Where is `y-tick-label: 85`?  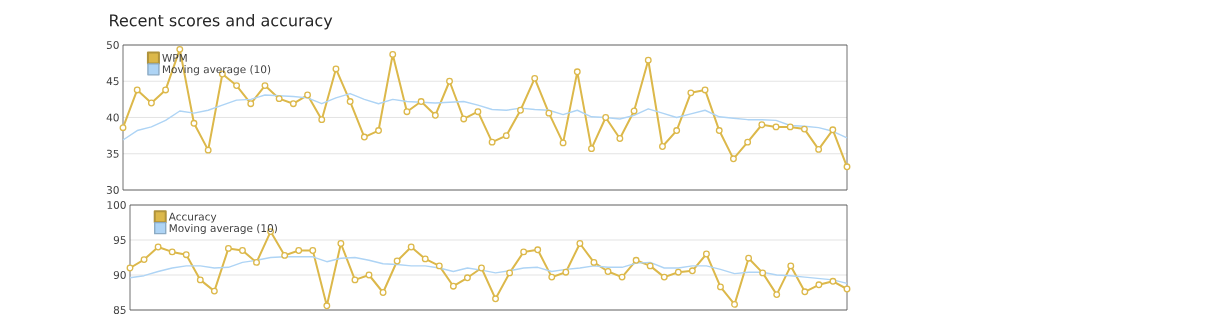
y-tick-label: 85 is located at coordinates (119, 310).